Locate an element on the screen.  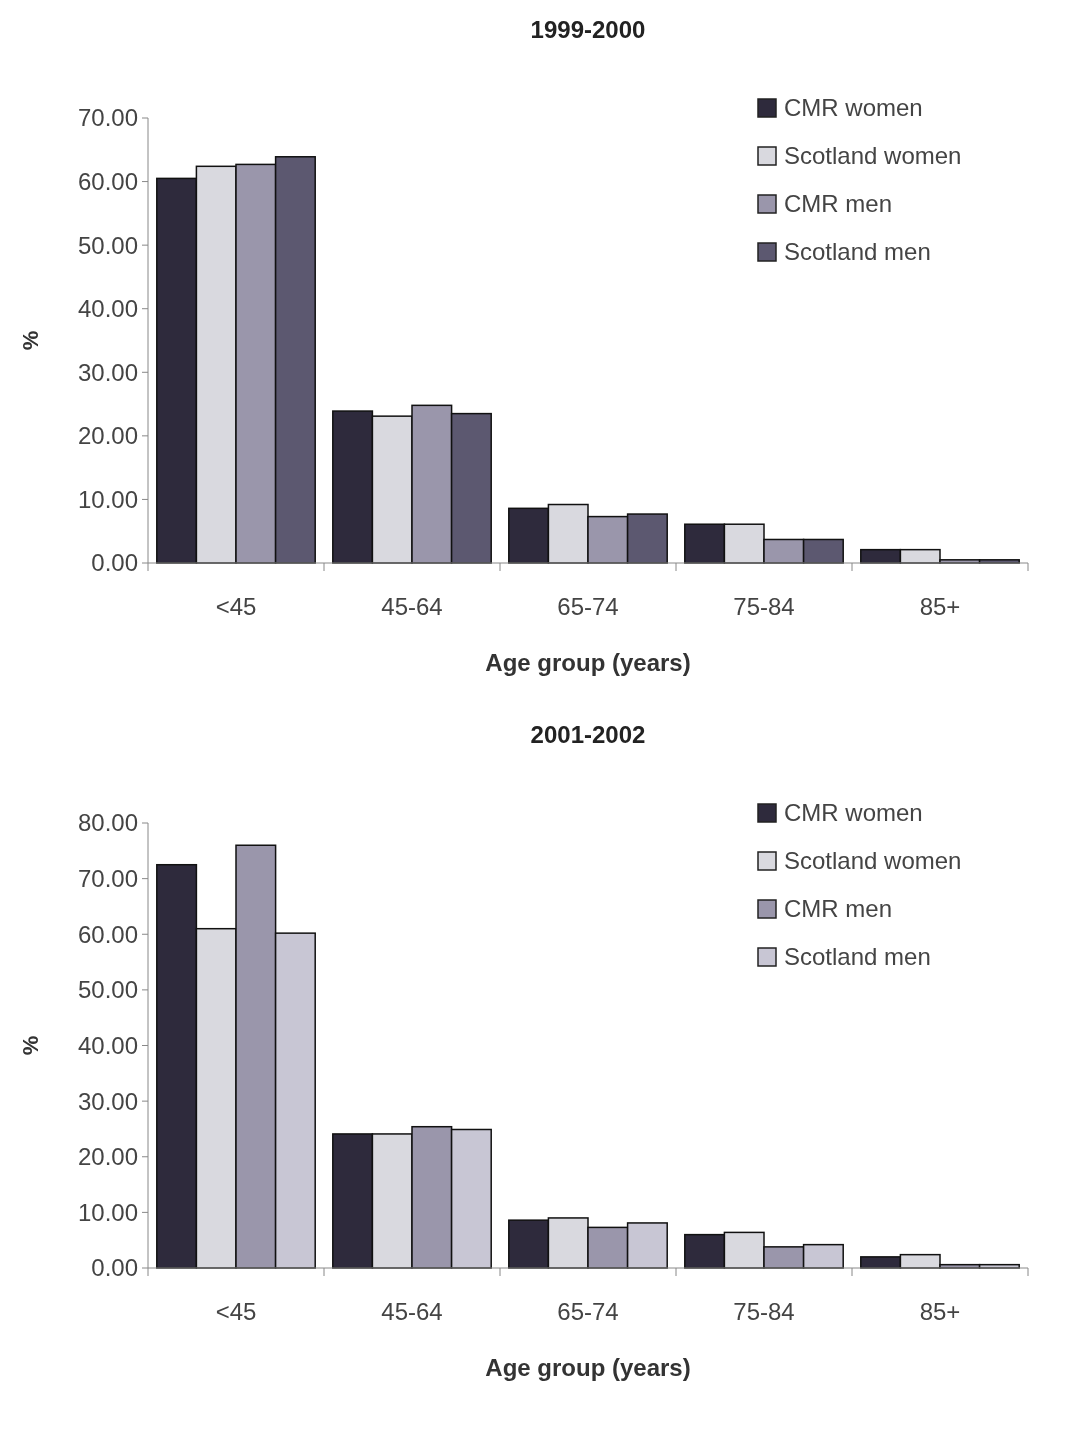
chart-title: 1999-2000 is located at coordinates (588, 29).